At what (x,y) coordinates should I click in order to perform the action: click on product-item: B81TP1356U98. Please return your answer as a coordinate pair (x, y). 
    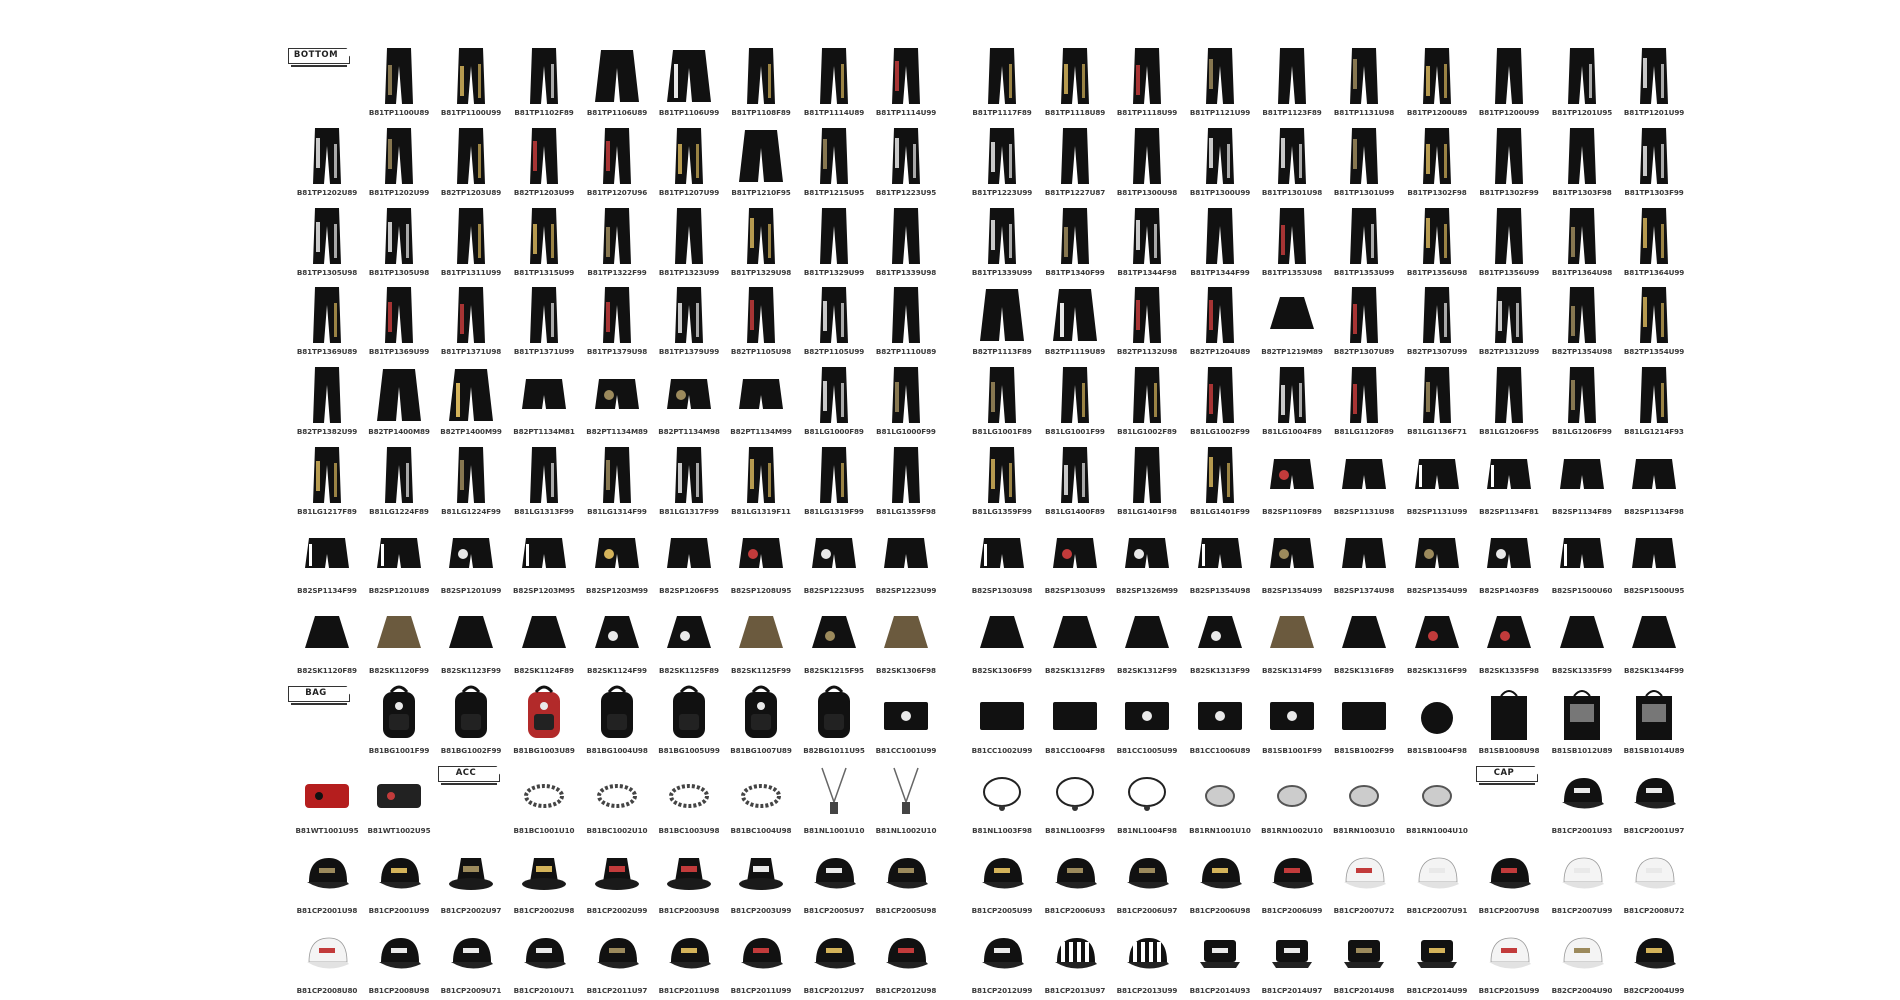
    Looking at the image, I should click on (1437, 242).